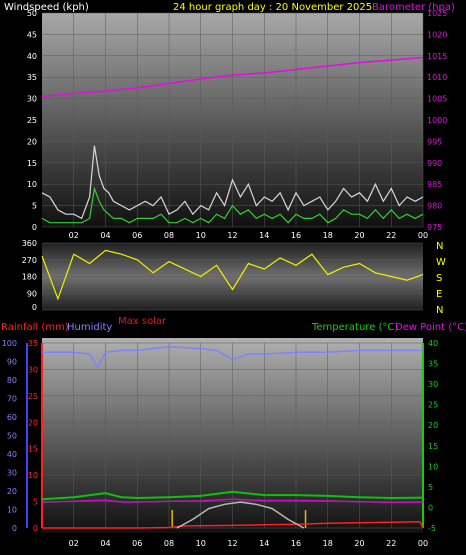  Describe the element at coordinates (32, 293) in the screenshot. I see `direction-ytick: 90` at that location.